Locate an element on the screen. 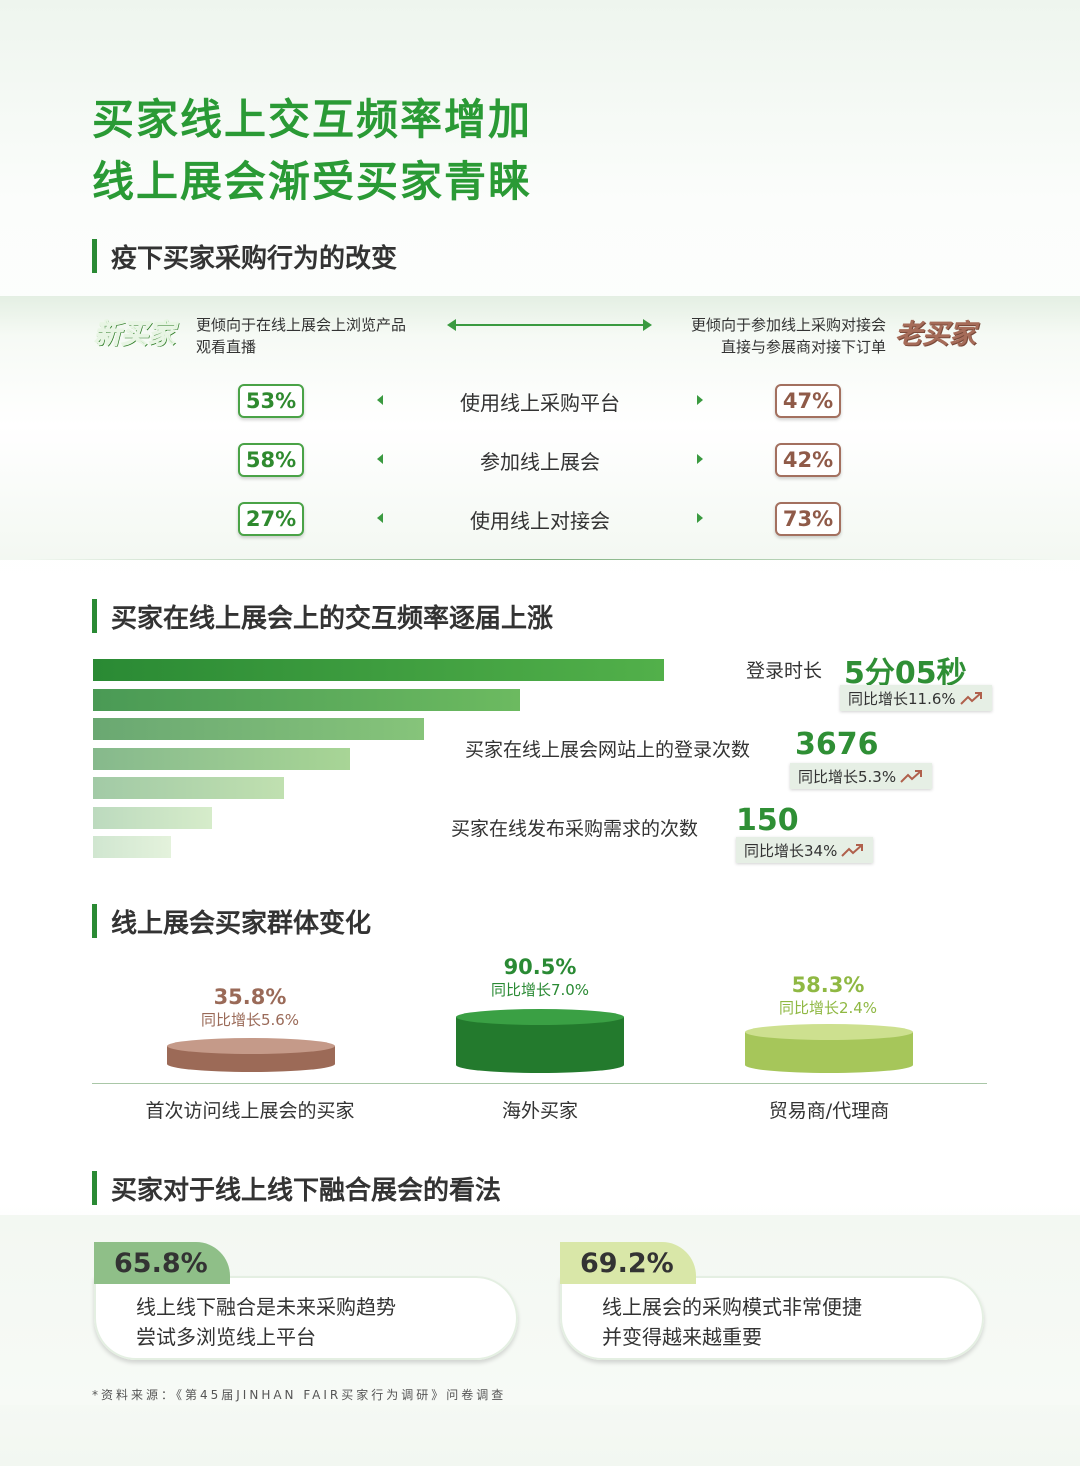  new-buyer-desc: 更倾向于在线上展会上浏览产品 观看直播 is located at coordinates (301, 336).